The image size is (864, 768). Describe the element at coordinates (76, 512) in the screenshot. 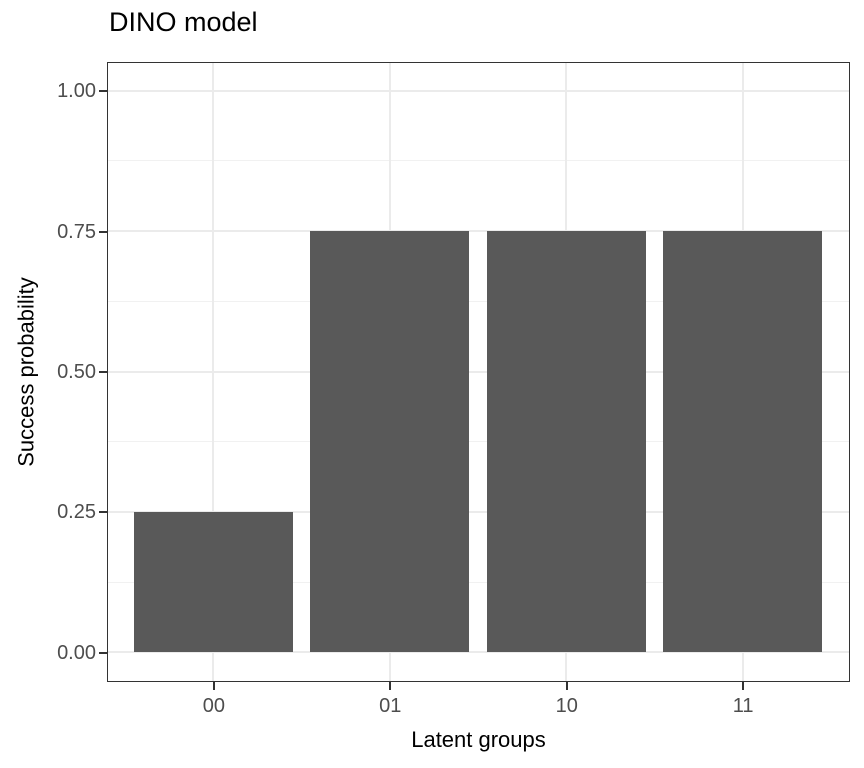

I see `y-tick-label: 0.25` at that location.